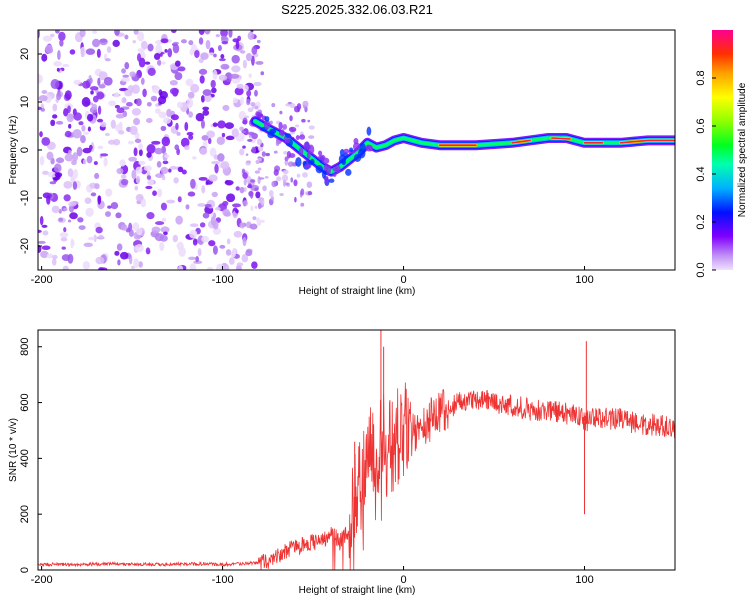 The height and width of the screenshot is (600, 750). I want to click on ridge-peak, so click(647, 141).